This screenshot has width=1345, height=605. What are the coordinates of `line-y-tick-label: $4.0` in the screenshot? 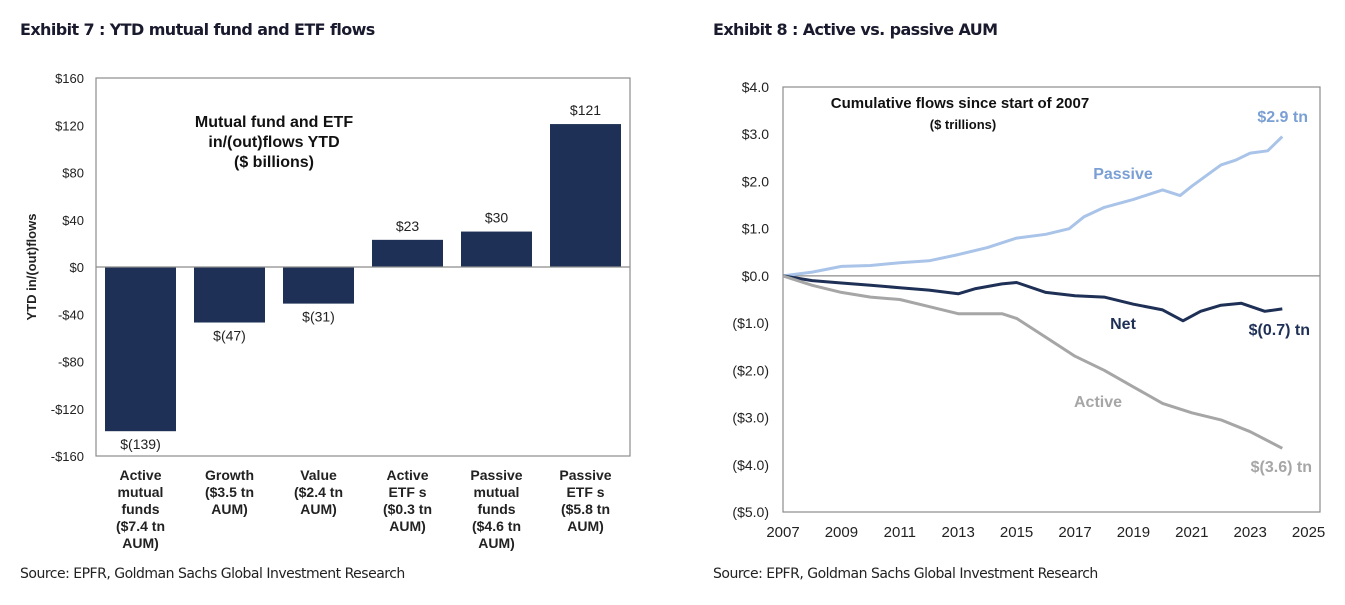 It's located at (755, 87).